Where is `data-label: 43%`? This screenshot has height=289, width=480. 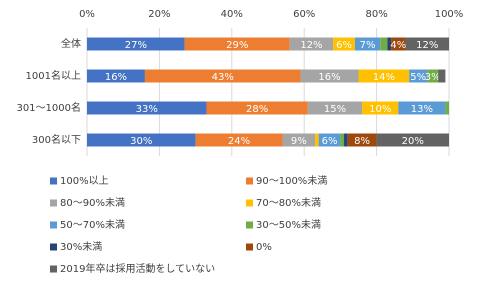
data-label: 43% is located at coordinates (223, 77).